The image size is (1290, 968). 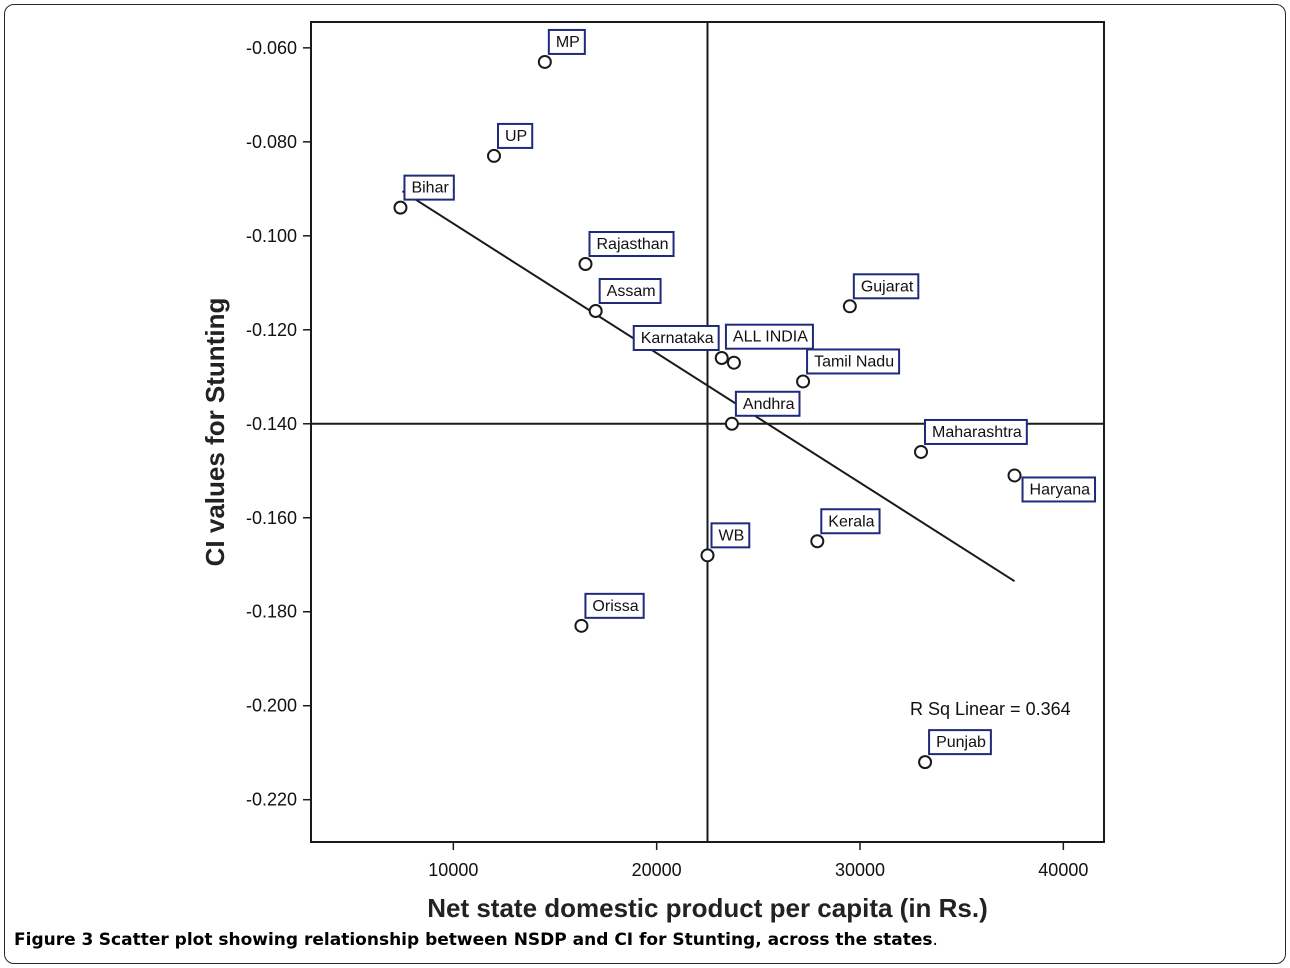 I want to click on point-label-box: Haryana, so click(x=1059, y=489).